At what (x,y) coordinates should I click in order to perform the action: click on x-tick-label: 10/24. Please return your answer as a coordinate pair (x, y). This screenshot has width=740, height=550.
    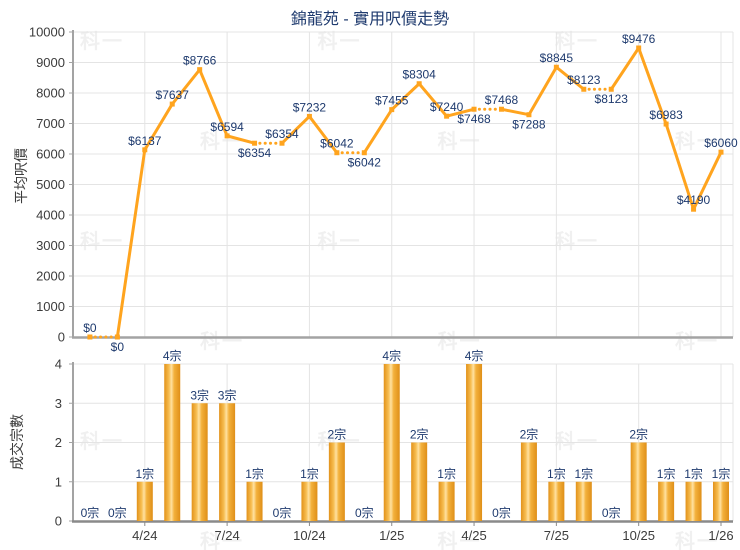
    Looking at the image, I should click on (309, 535).